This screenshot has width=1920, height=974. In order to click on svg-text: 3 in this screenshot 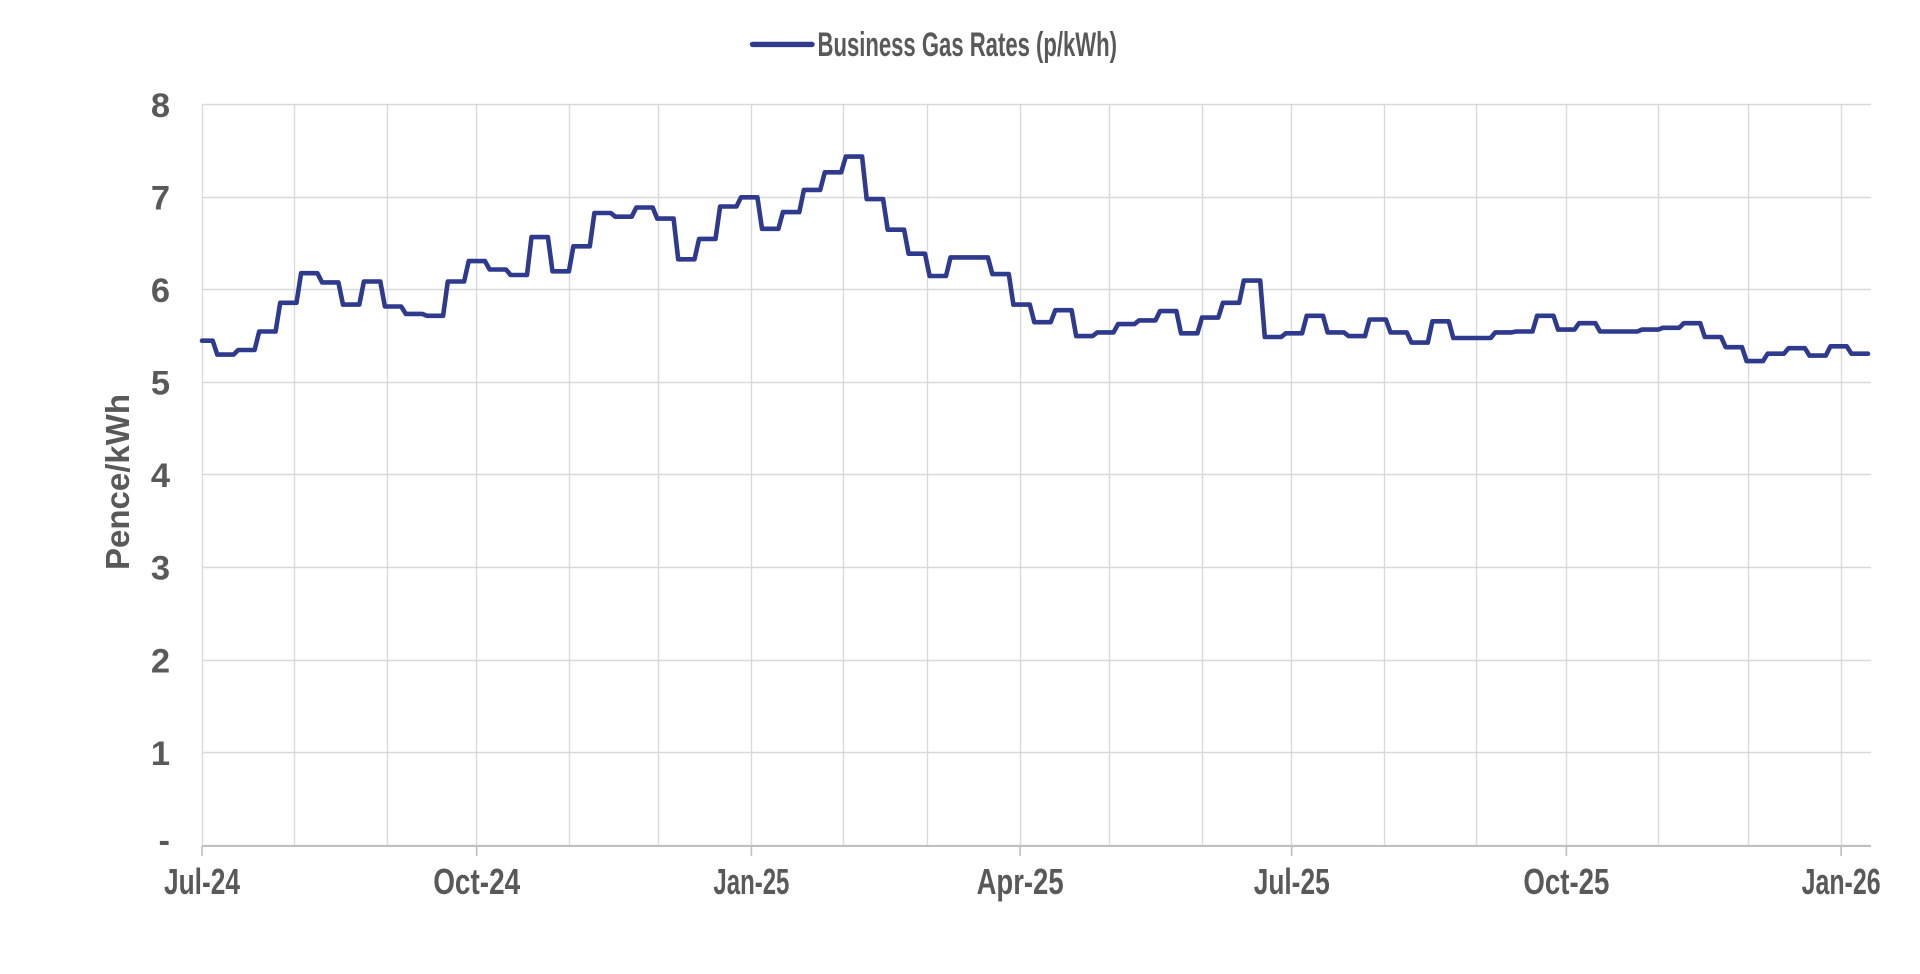, I will do `click(160, 569)`.